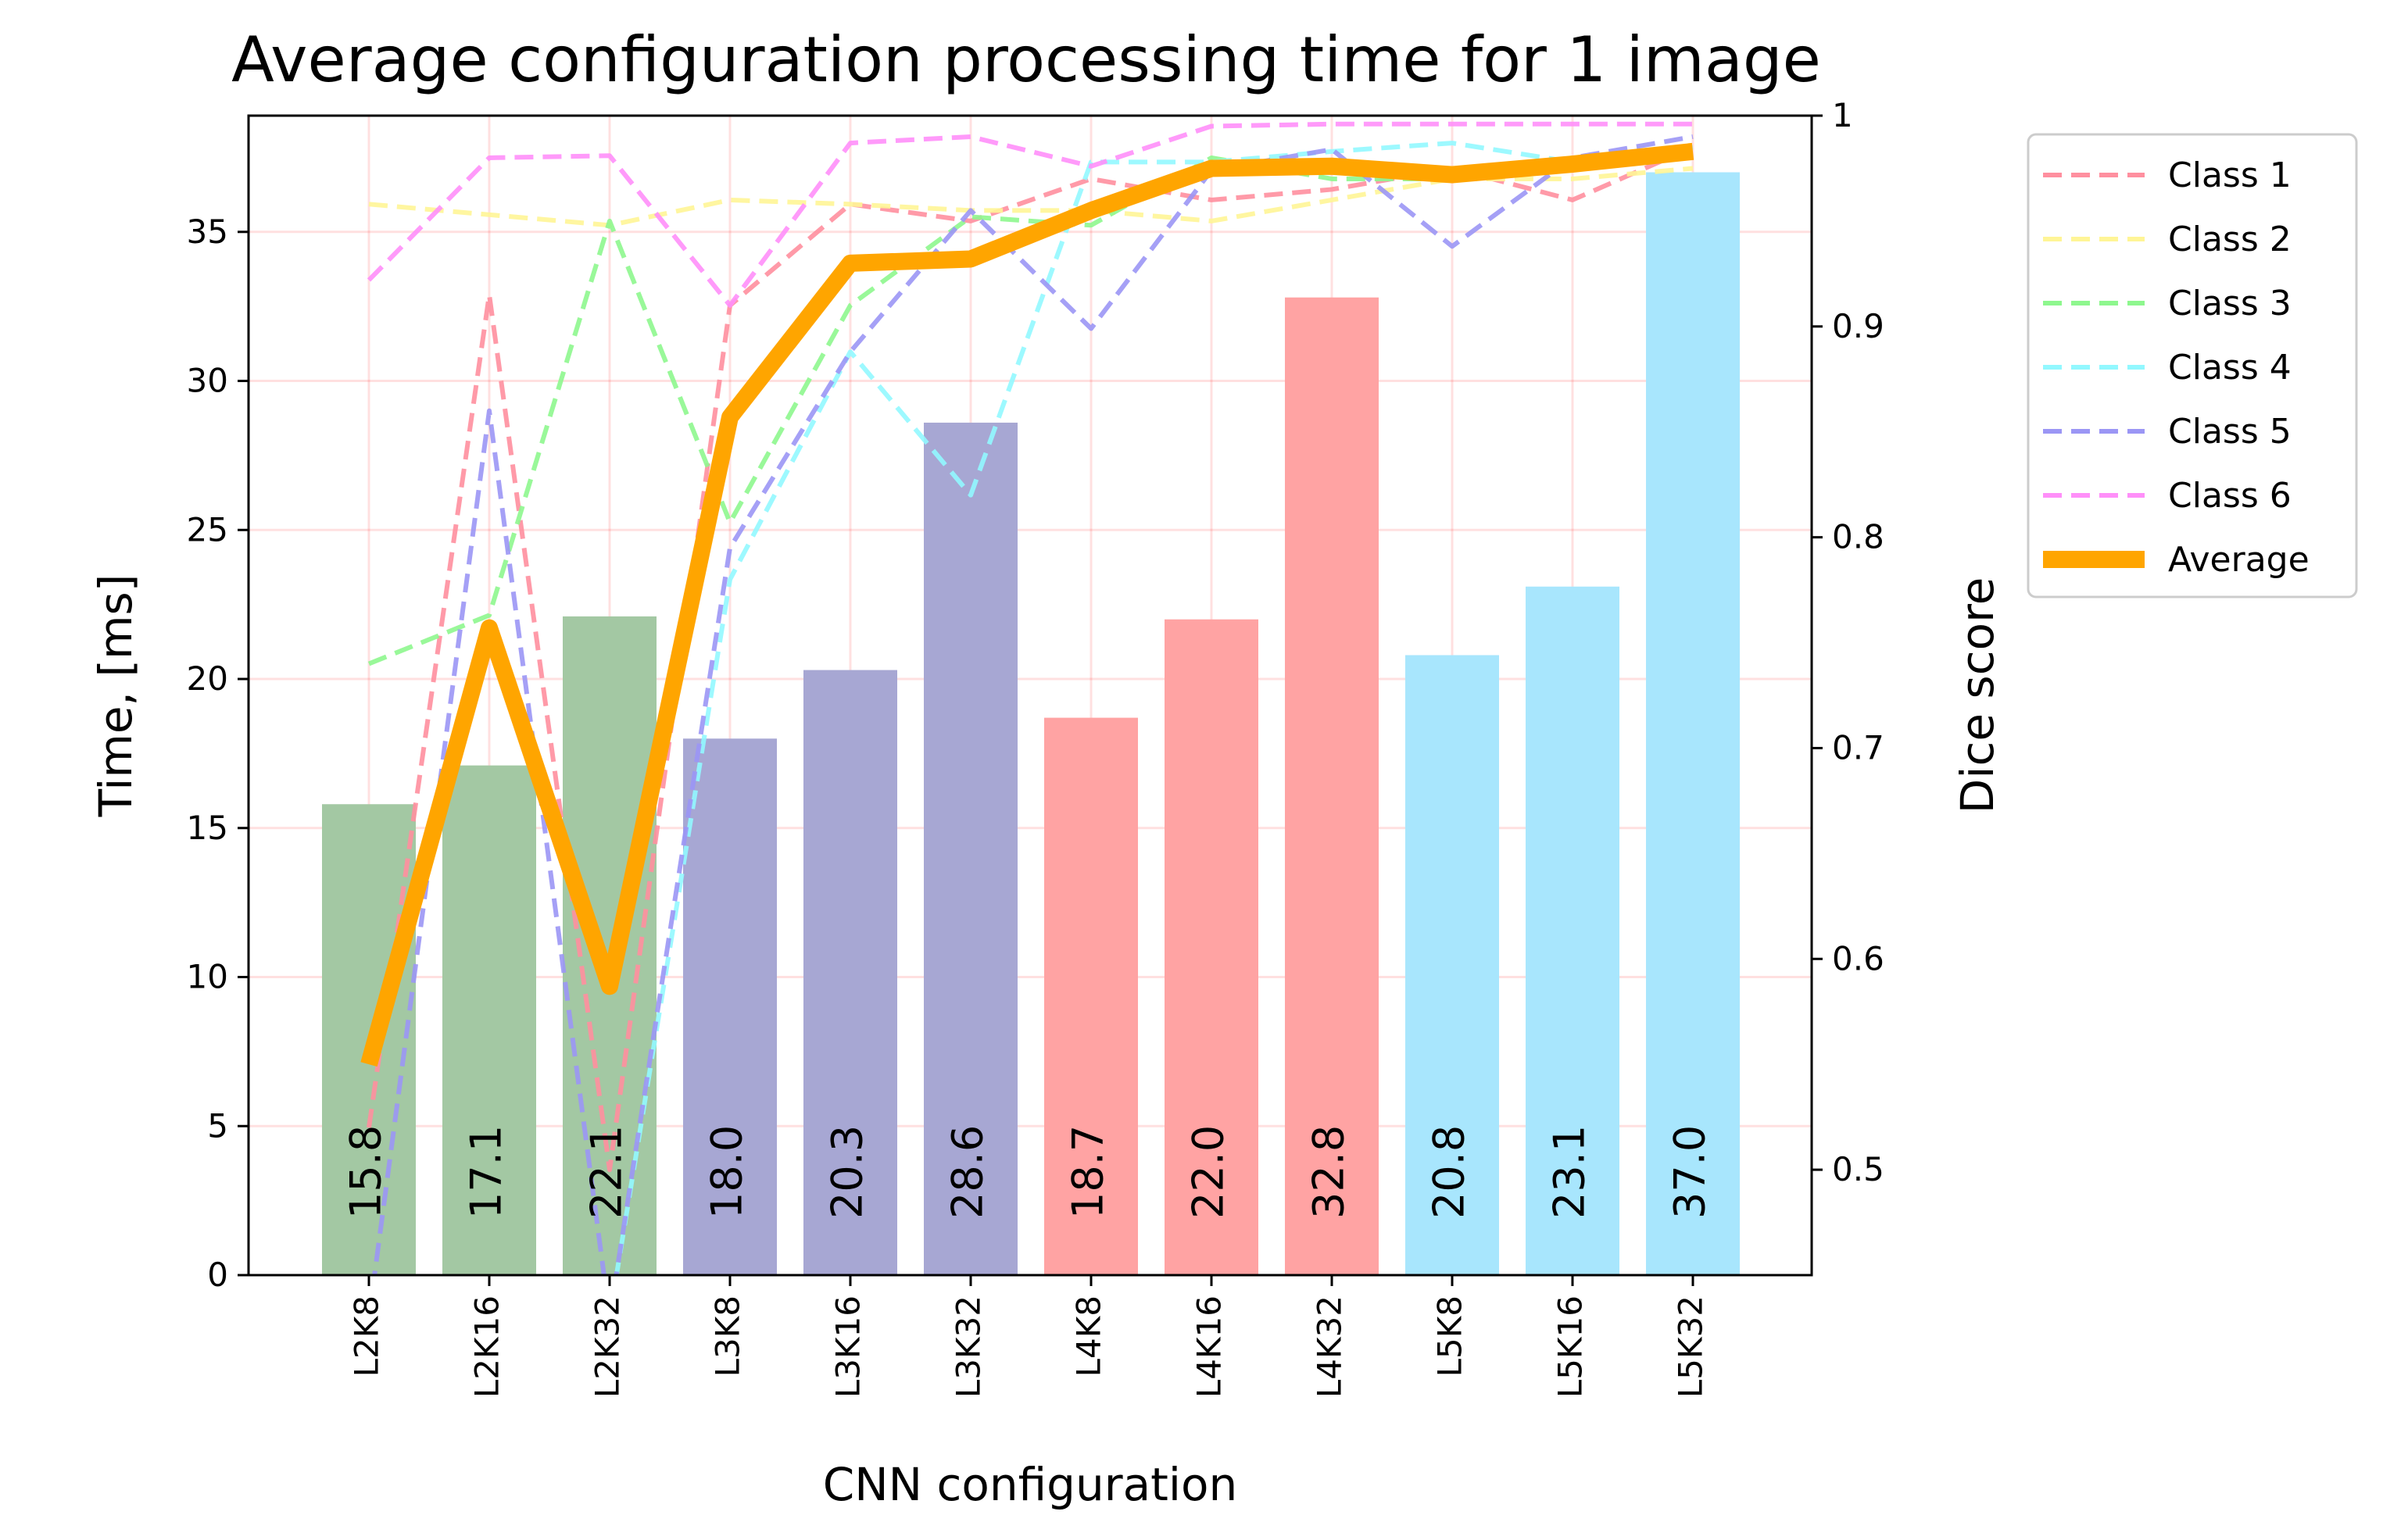  Describe the element at coordinates (1209, 1346) in the screenshot. I see `x-tick-label: L4K16` at that location.